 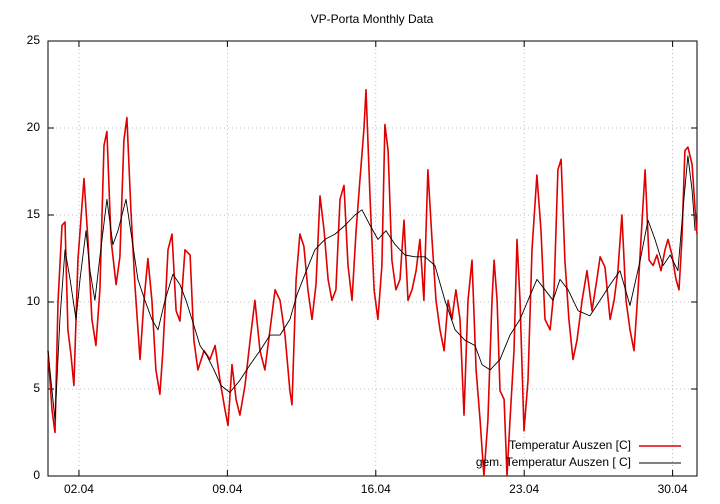 I want to click on x-tick-label: 02.04, so click(x=79, y=489).